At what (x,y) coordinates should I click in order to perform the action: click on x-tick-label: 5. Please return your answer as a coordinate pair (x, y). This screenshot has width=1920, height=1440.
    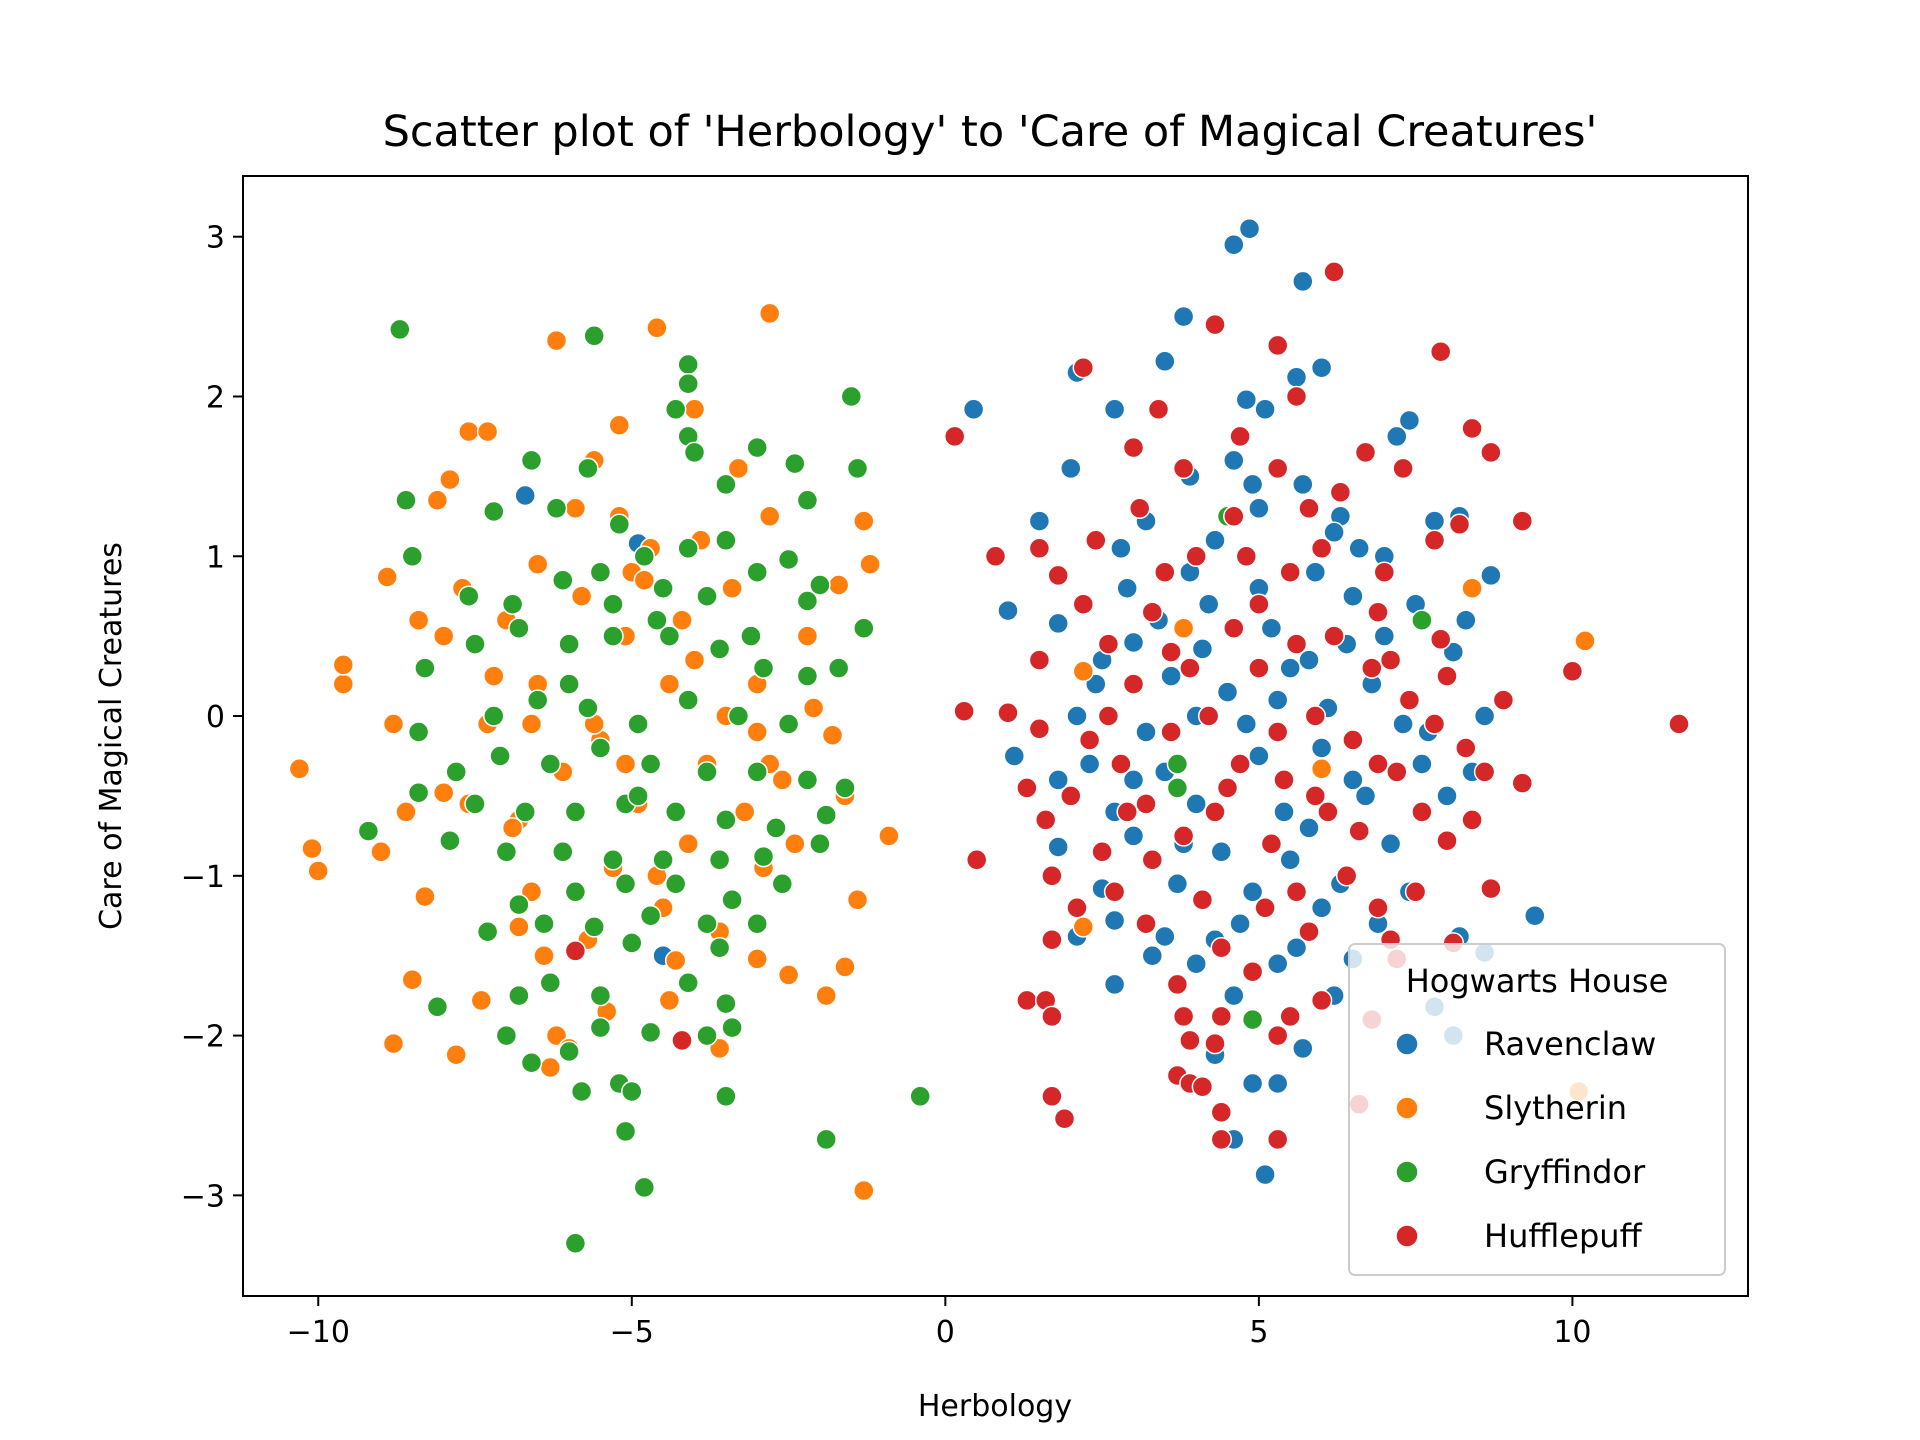
    Looking at the image, I should click on (1258, 1332).